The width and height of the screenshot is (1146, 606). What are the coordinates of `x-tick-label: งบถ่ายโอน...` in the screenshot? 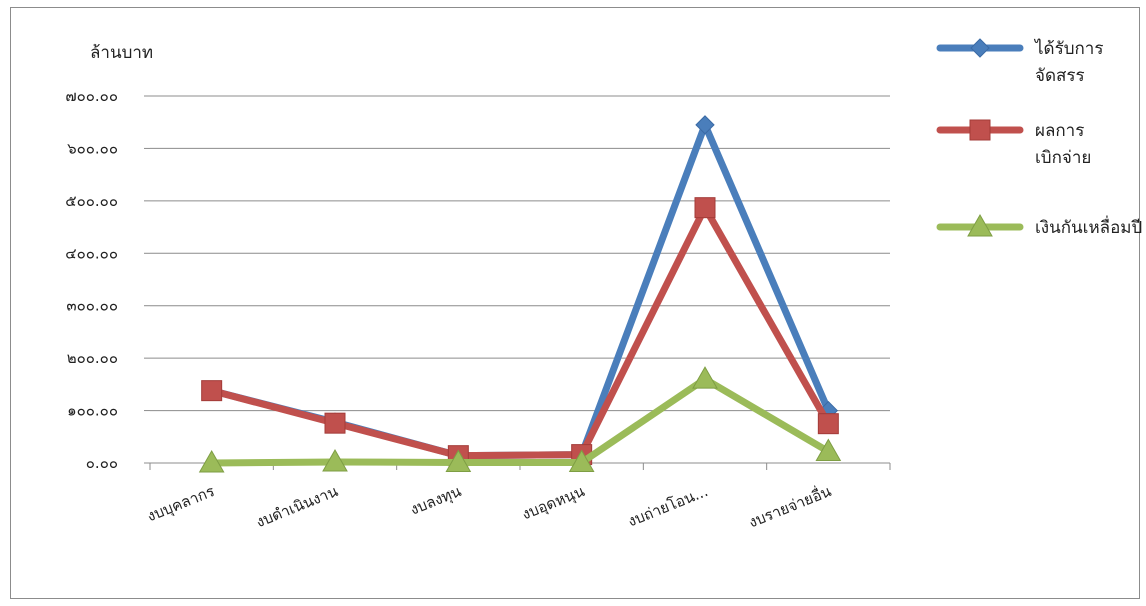 It's located at (667, 506).